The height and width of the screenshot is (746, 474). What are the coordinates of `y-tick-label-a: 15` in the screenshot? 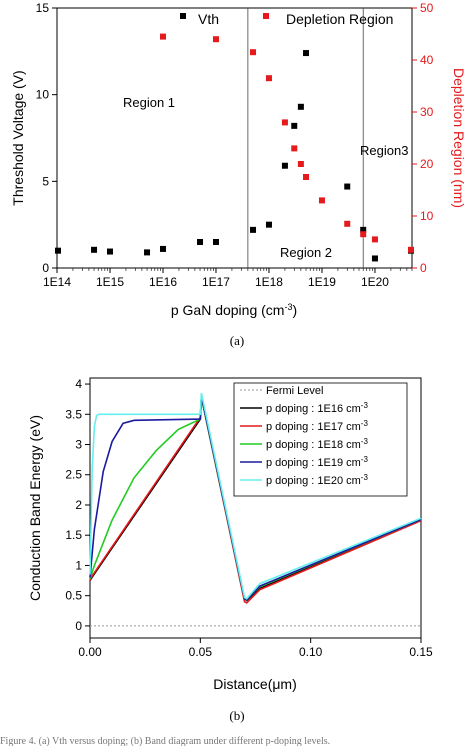 It's located at (43, 8).